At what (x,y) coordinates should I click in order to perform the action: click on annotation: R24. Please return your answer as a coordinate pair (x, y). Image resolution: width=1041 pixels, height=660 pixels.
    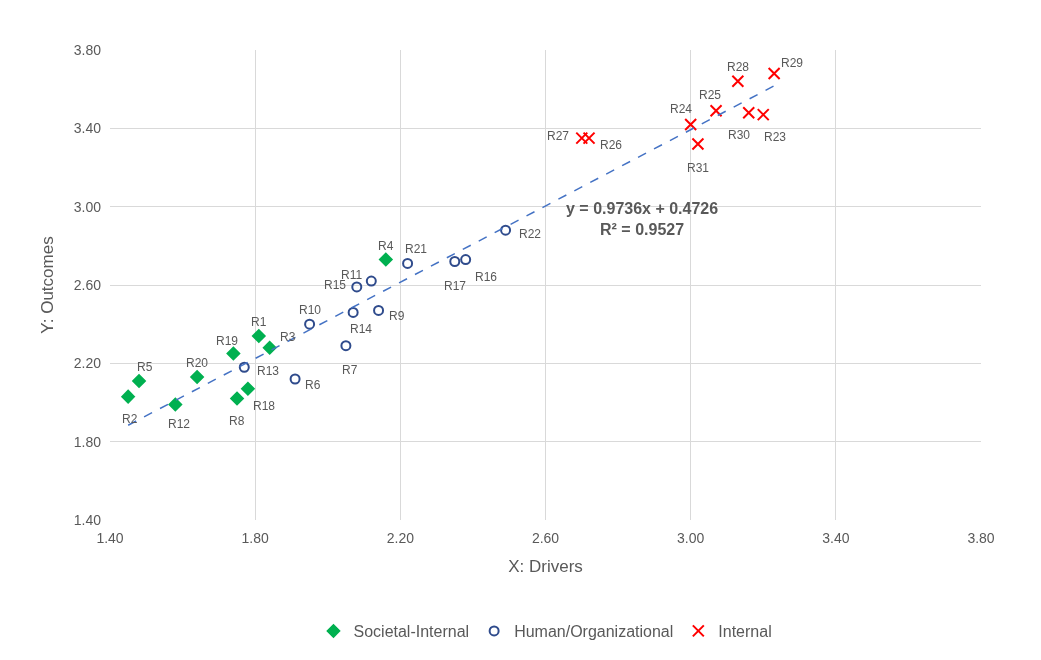
    Looking at the image, I should click on (681, 109).